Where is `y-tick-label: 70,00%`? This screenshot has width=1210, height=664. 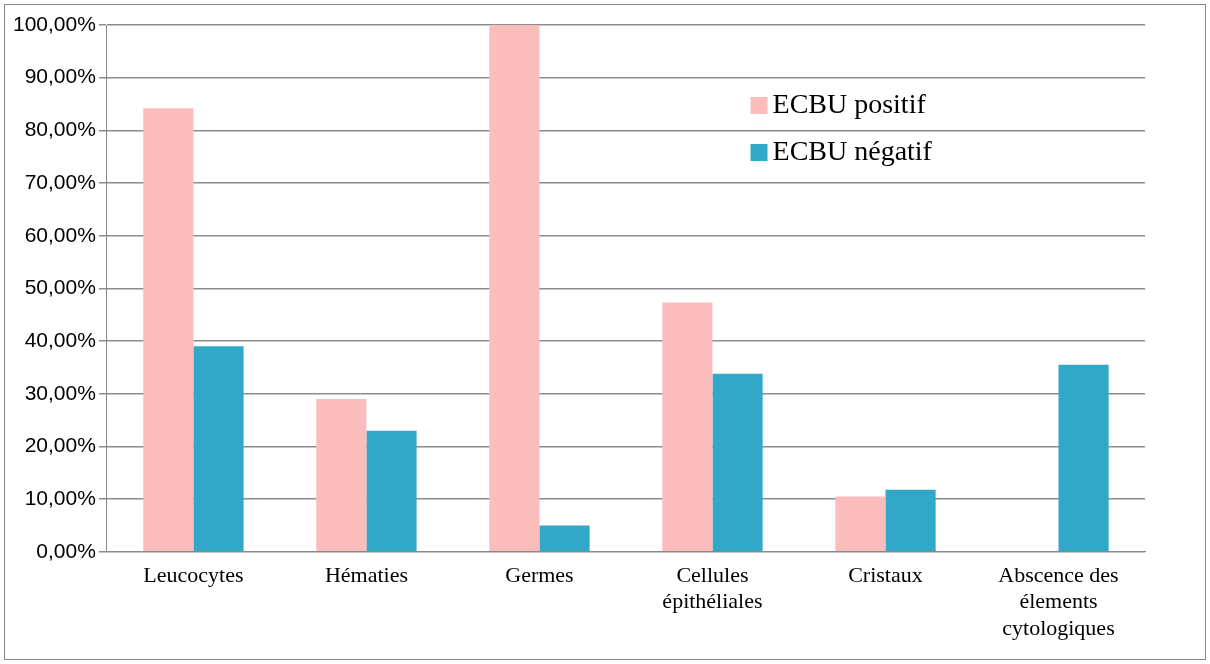 y-tick-label: 70,00% is located at coordinates (60, 181).